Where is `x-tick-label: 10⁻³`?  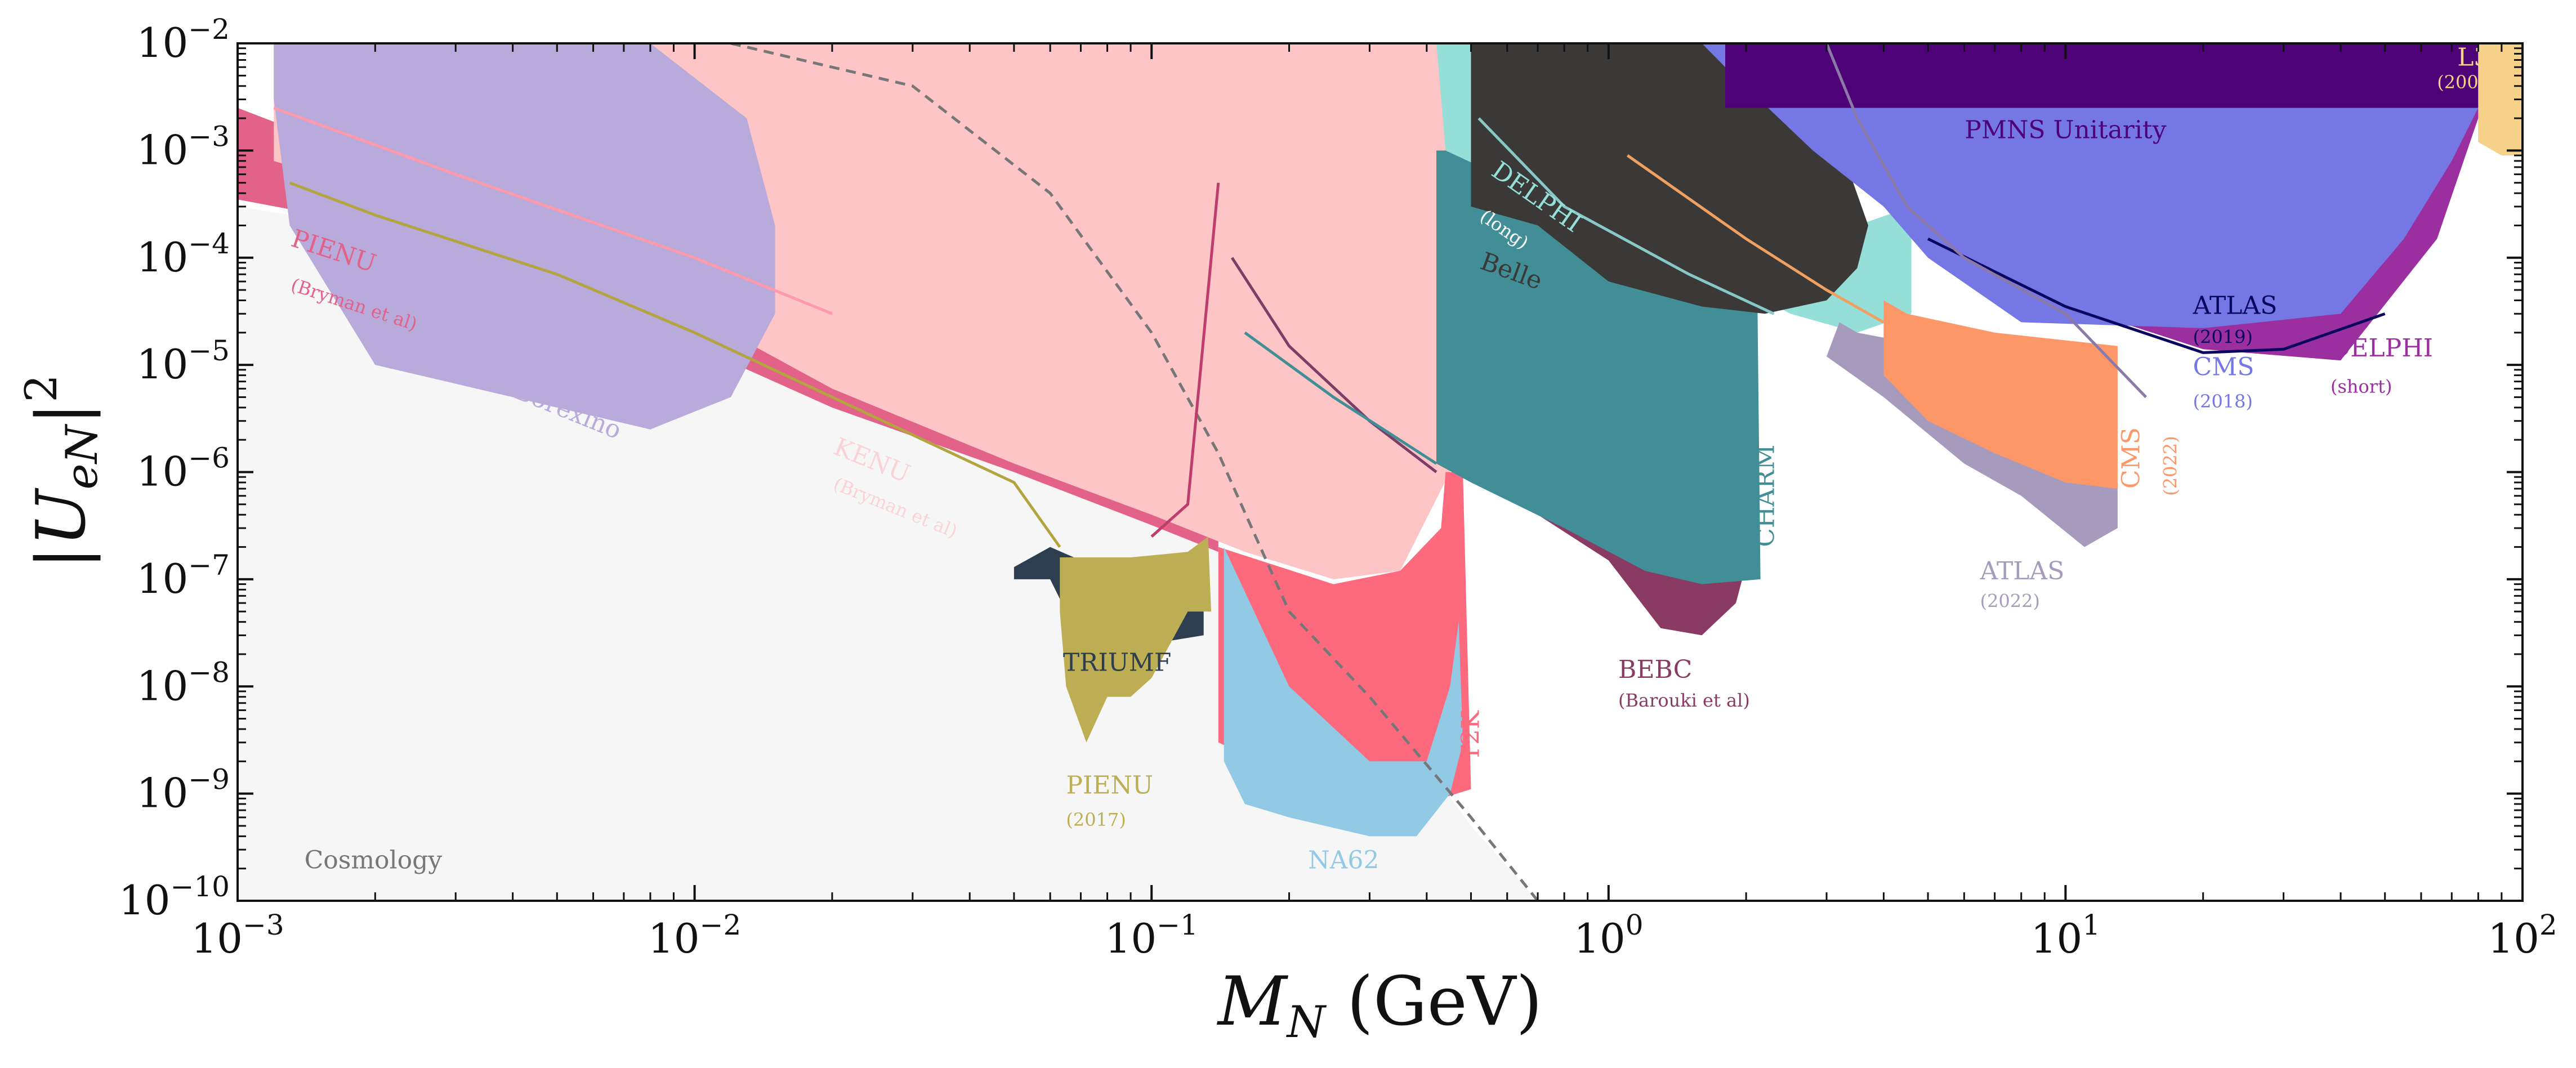
x-tick-label: 10⁻³ is located at coordinates (237, 935).